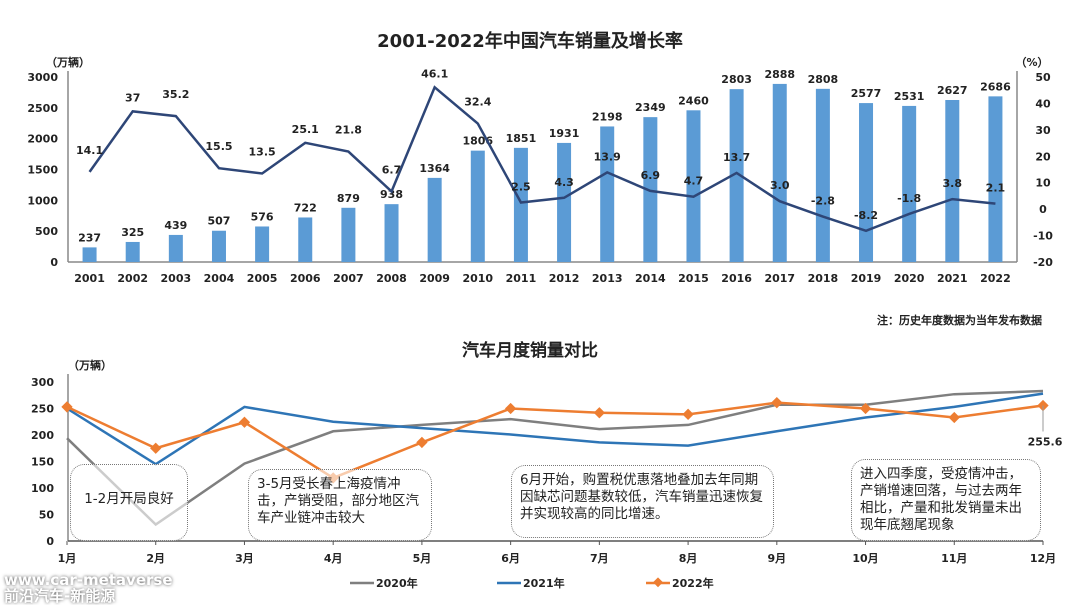  What do you see at coordinates (155, 558) in the screenshot?
I see `x-tick-label: 2月` at bounding box center [155, 558].